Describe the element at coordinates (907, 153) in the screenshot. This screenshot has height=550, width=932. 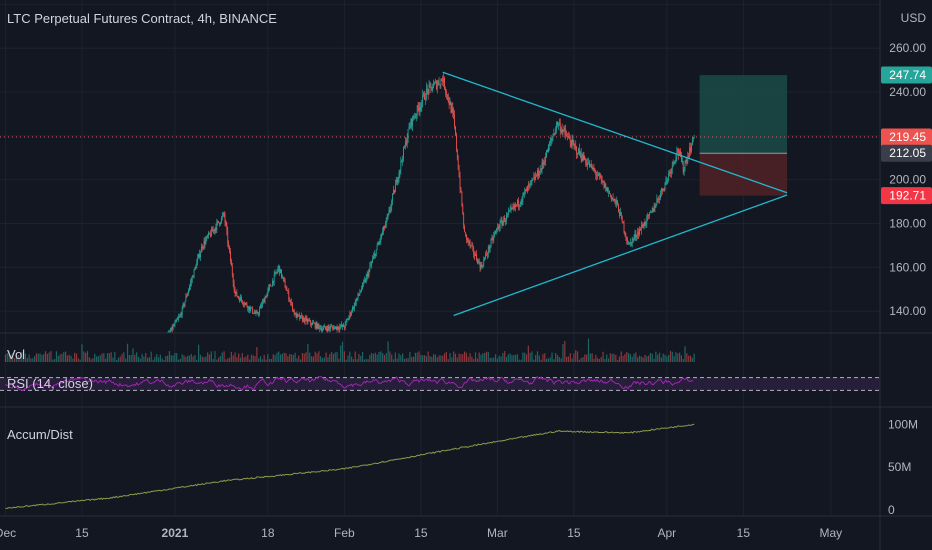
I see `price-label-entry: 212.05` at that location.